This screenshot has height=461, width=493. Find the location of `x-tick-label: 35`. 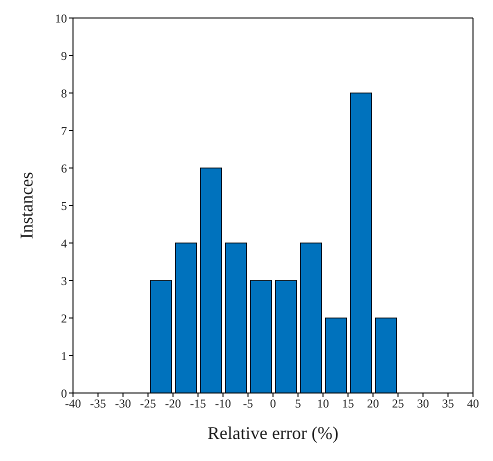

x-tick-label: 35 is located at coordinates (448, 403).